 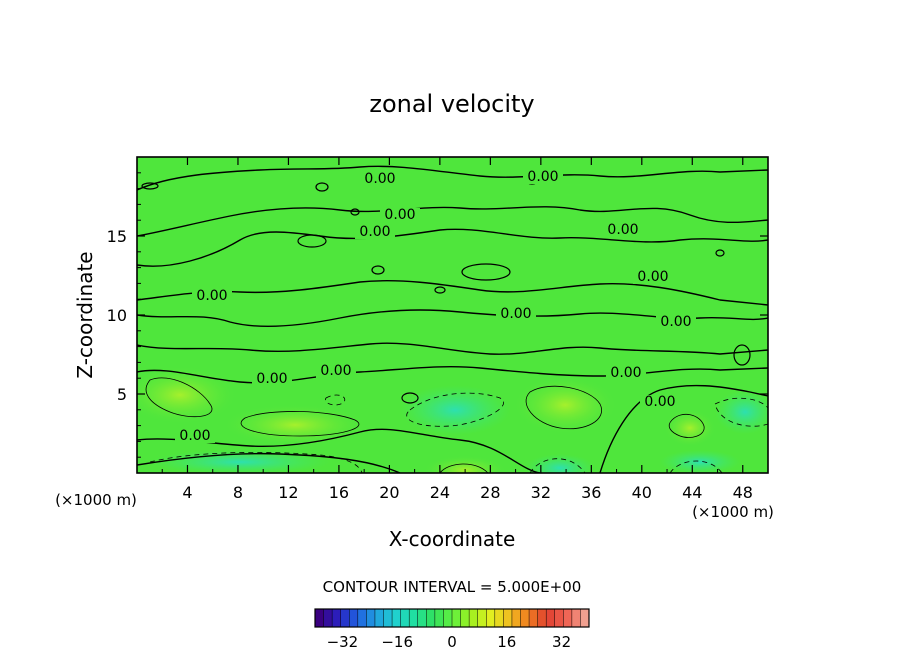 I want to click on x-tick-label: 40, so click(x=642, y=492).